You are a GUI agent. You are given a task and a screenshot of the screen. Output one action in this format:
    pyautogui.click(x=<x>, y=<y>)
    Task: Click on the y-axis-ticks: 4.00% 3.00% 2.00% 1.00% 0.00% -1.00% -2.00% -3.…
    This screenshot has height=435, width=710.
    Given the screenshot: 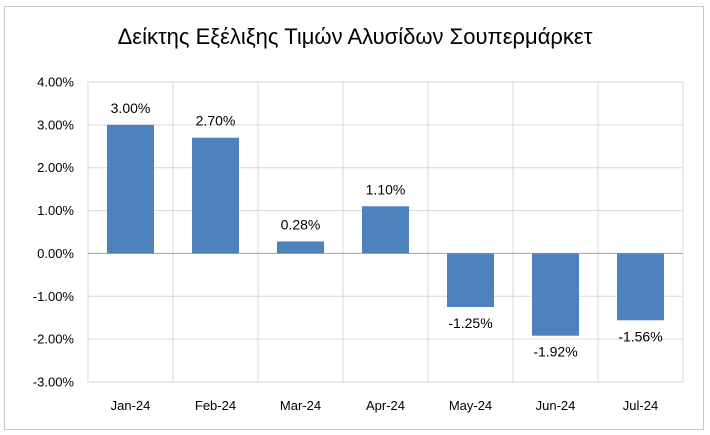 What is the action you would take?
    pyautogui.click(x=54, y=232)
    